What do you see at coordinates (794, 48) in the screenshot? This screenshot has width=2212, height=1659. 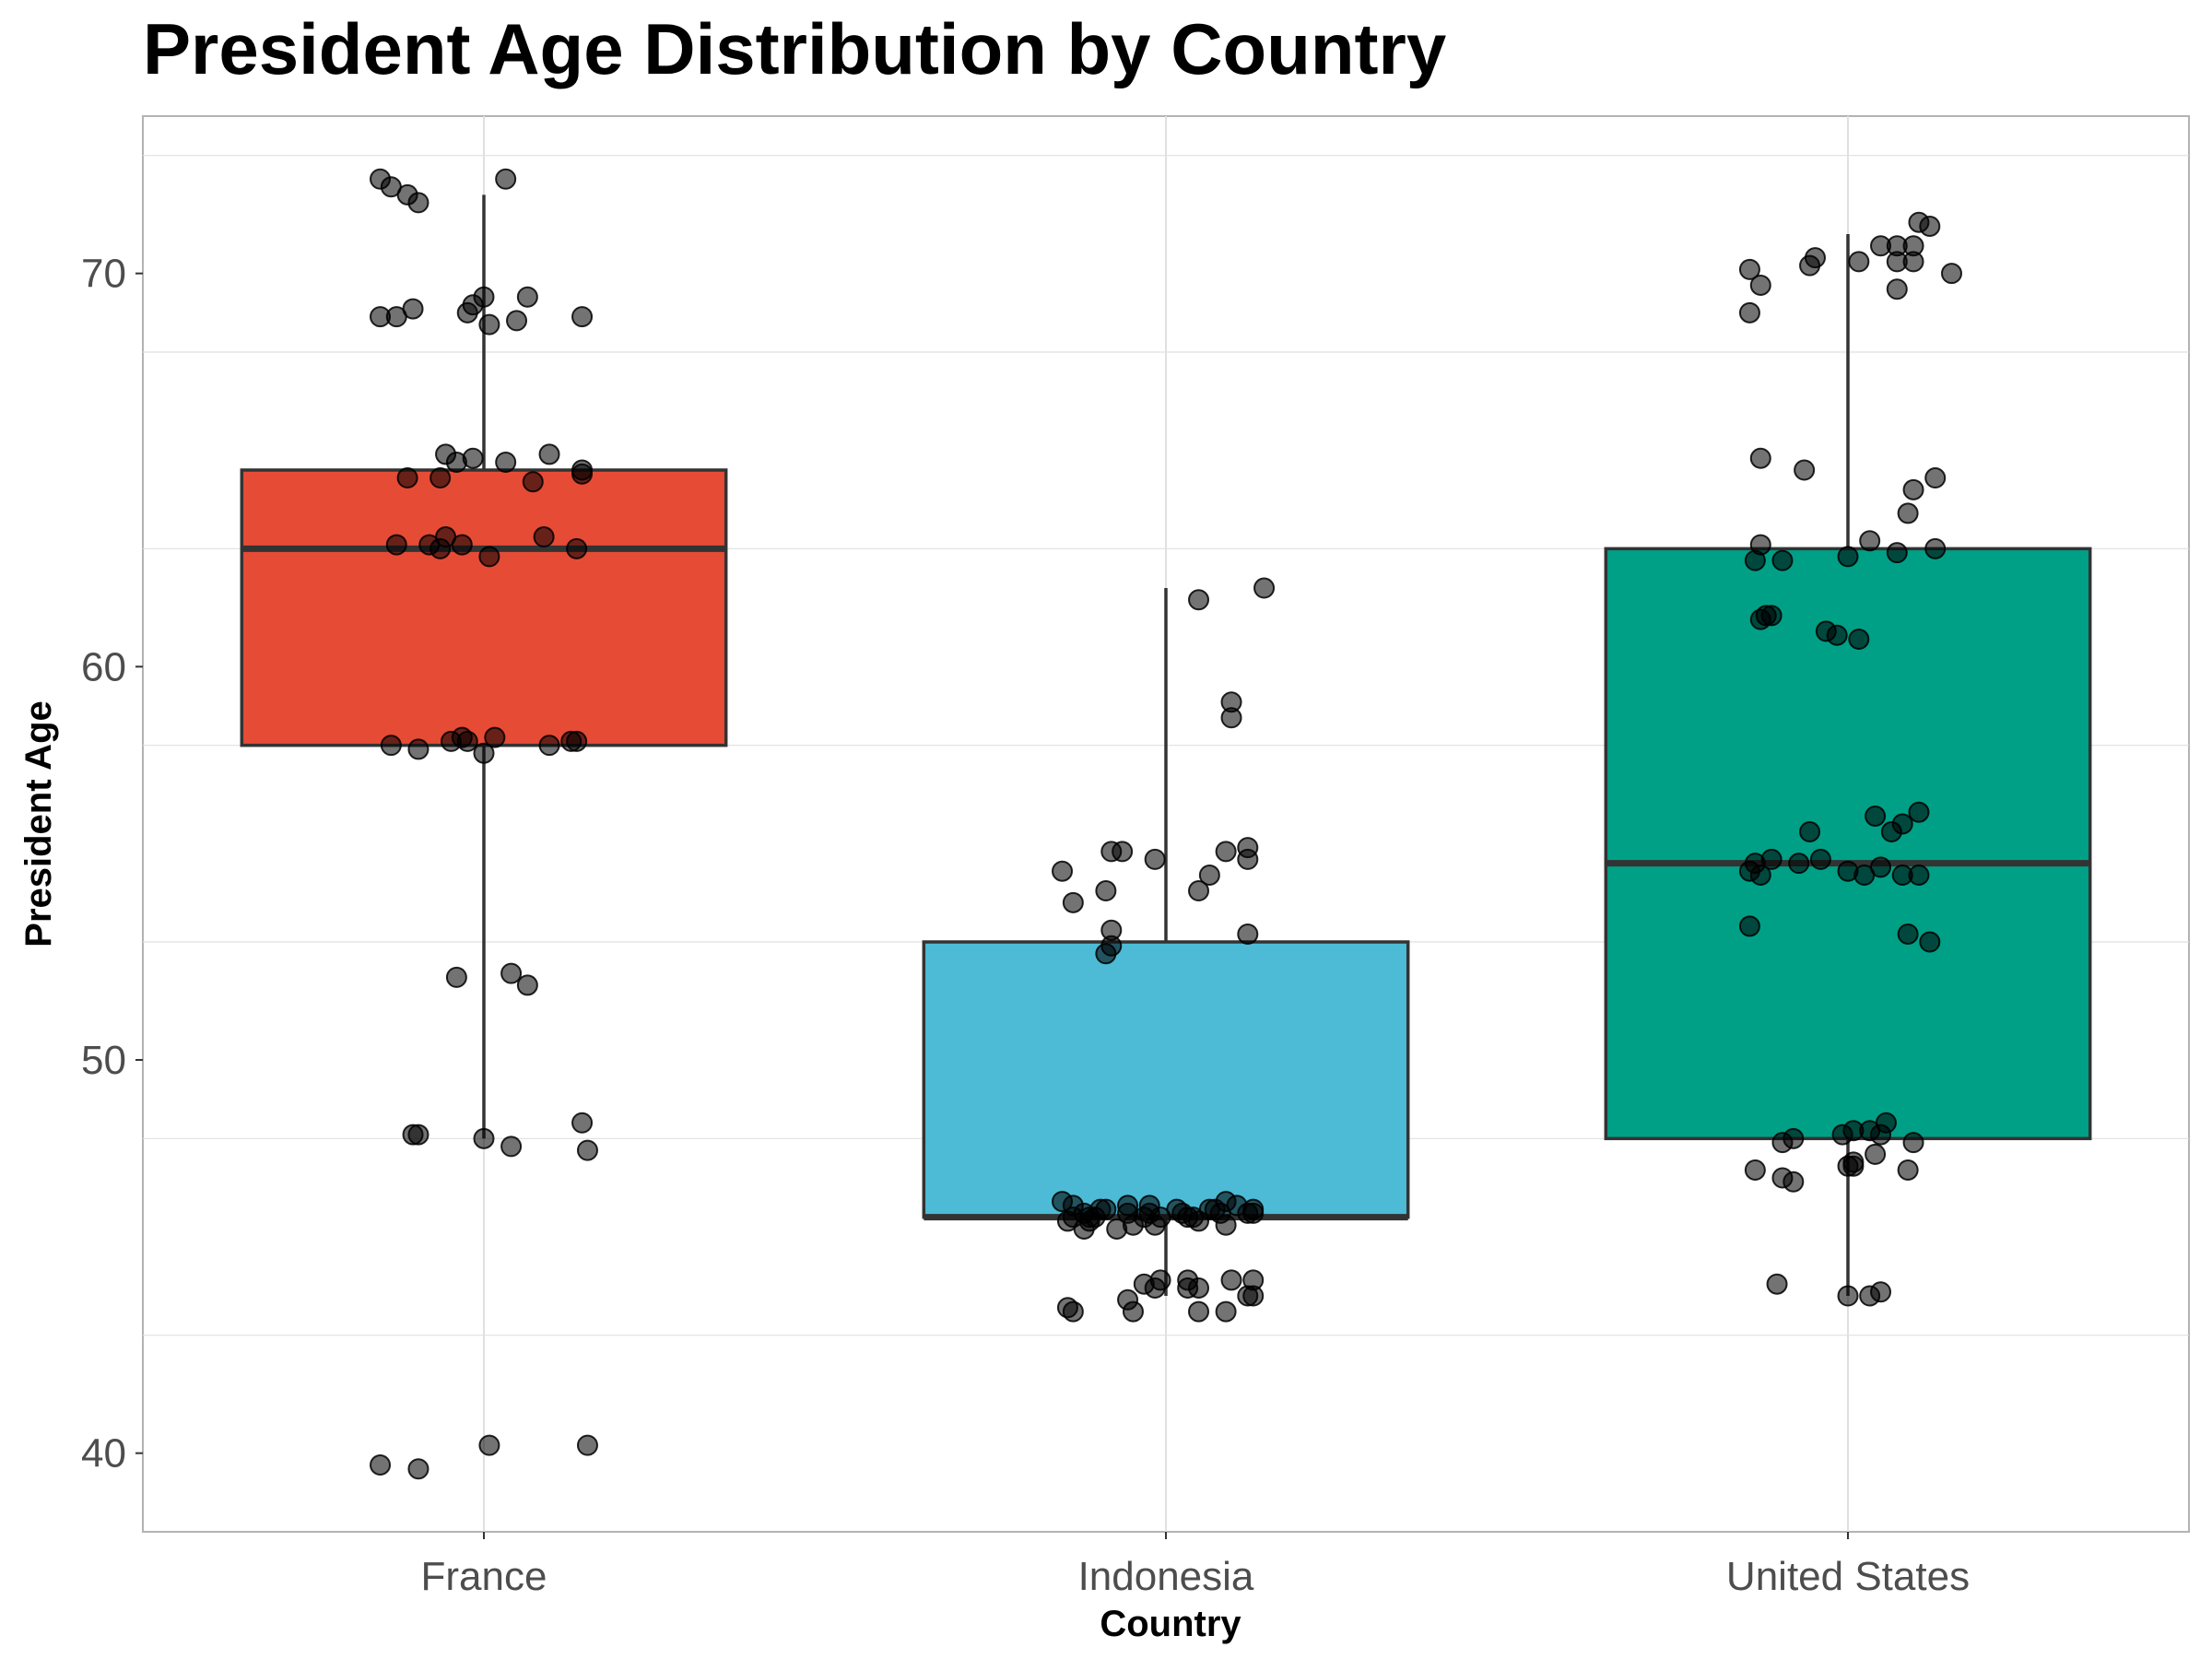 I see `chart-title: President Age Distribution by Country` at bounding box center [794, 48].